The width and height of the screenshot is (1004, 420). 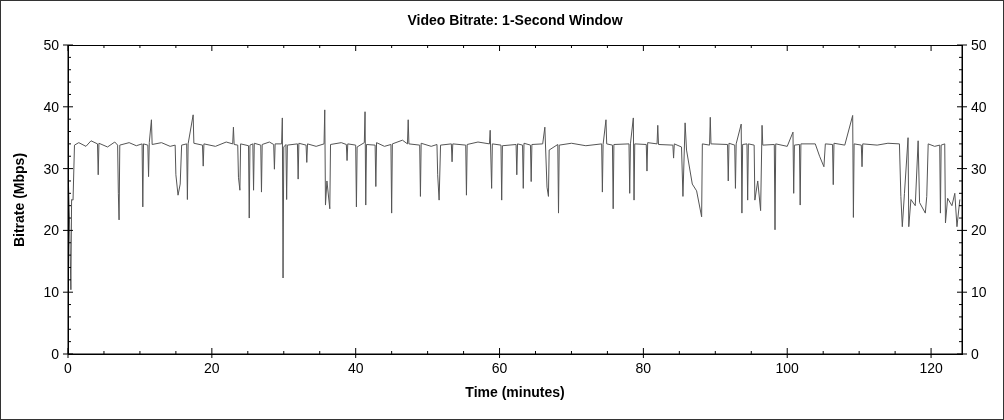 I want to click on x-tick-label: 80, so click(x=643, y=368).